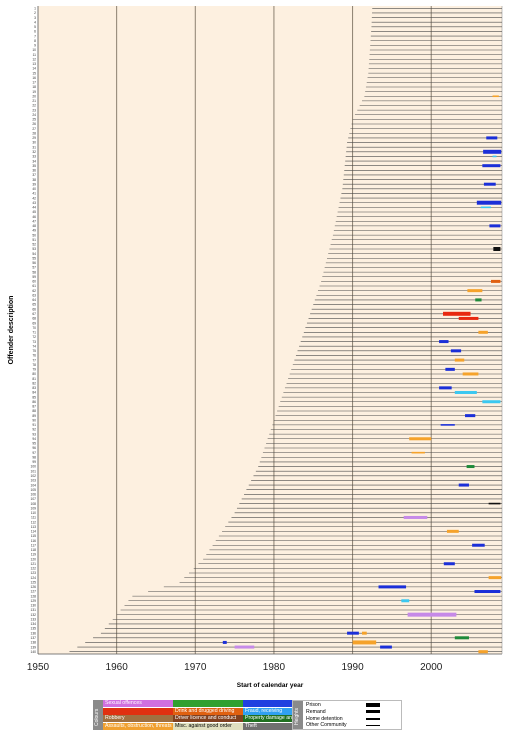 This screenshot has height=740, width=514. Describe the element at coordinates (33, 578) in the screenshot. I see `row-label-124: 124` at that location.